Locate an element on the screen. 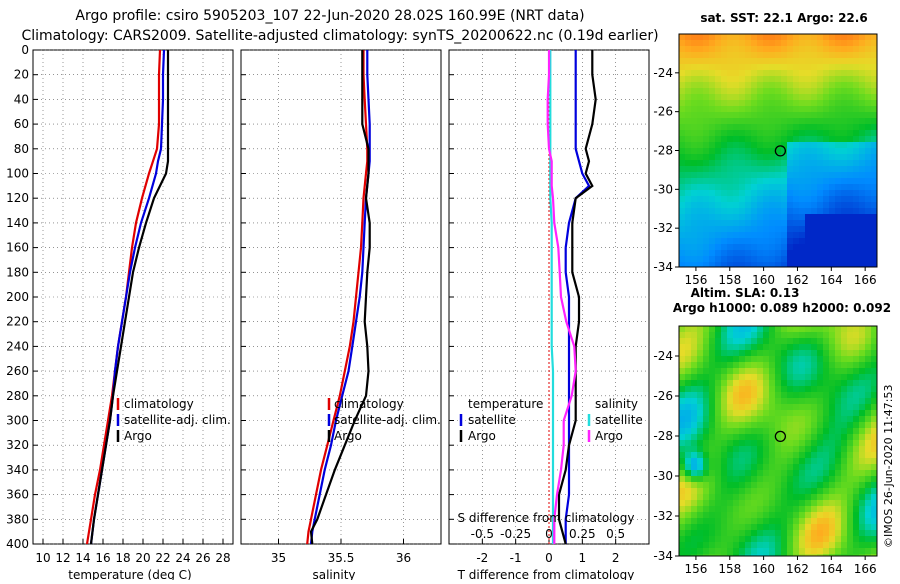 This screenshot has height=584, width=900. legend-label: satellite-adj. clim. is located at coordinates (177, 420).